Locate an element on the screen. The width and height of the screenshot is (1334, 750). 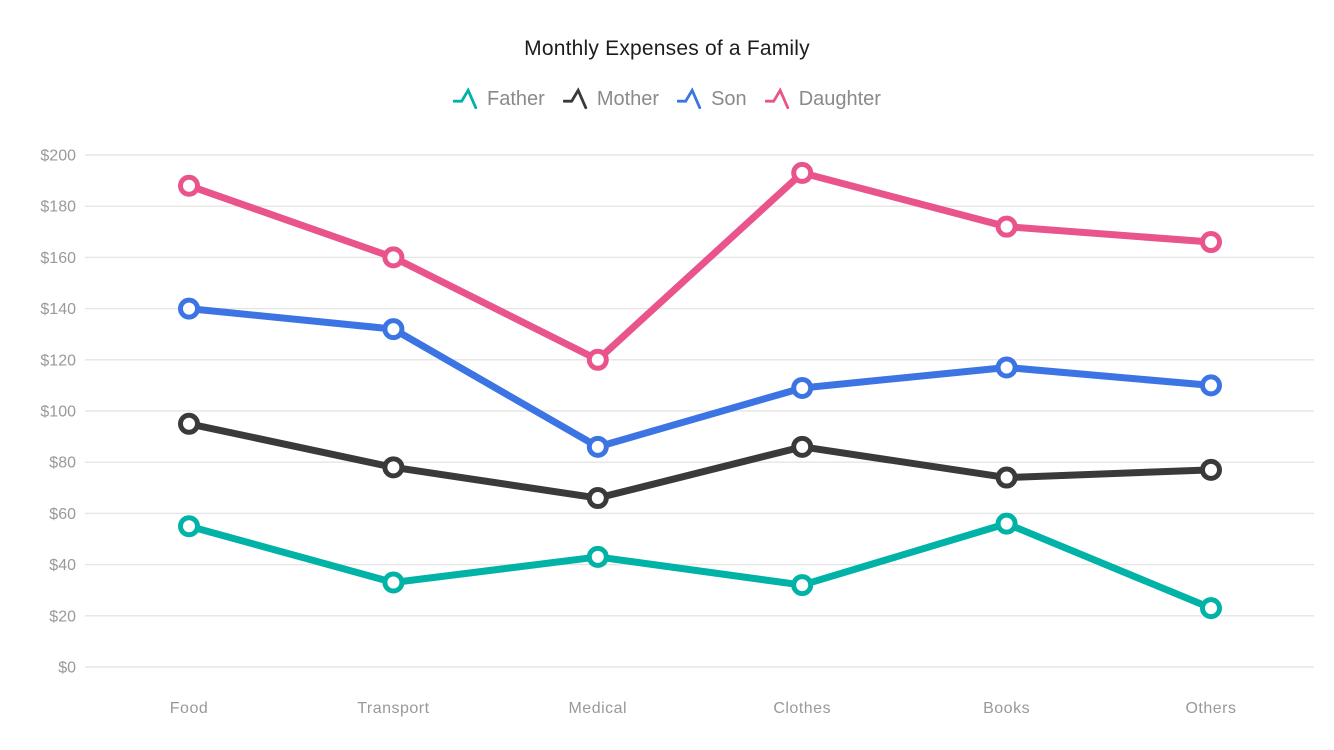
y-axis-tick-label: $100 is located at coordinates (58, 412).